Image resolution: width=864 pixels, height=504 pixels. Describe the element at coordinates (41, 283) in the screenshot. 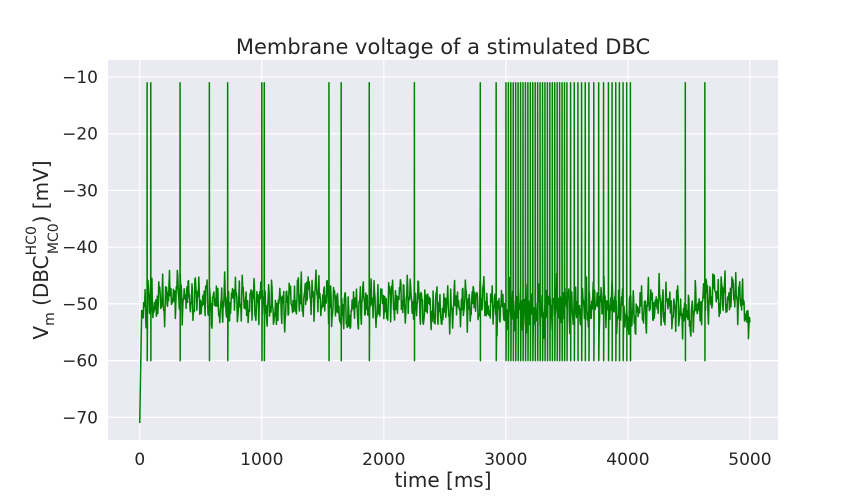

I see `y-label-open: (DBC` at that location.